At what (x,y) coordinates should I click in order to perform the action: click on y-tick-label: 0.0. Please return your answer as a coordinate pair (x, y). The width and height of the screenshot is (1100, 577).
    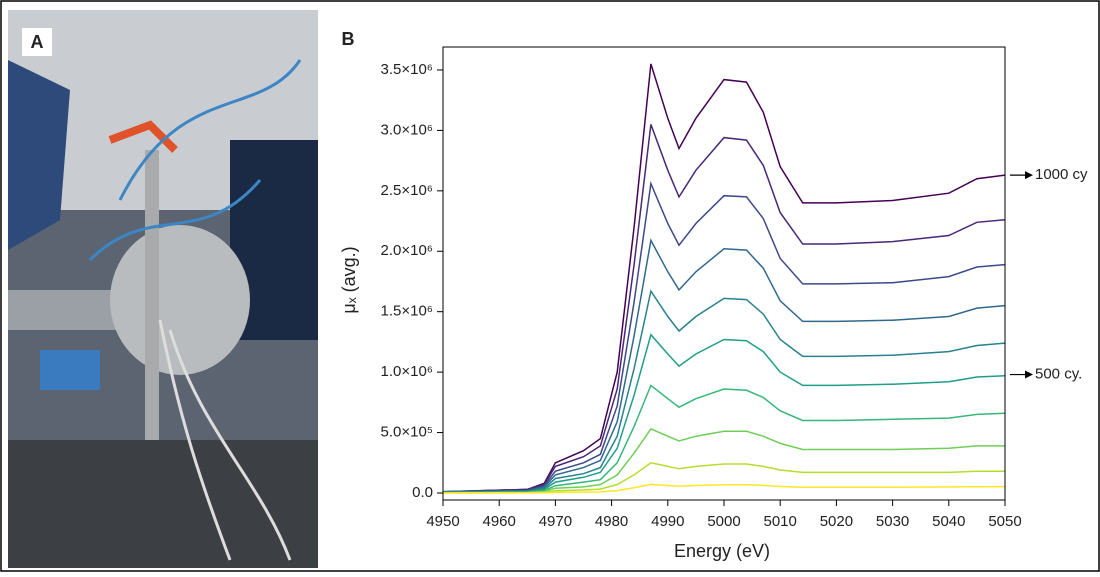
    Looking at the image, I should click on (422, 492).